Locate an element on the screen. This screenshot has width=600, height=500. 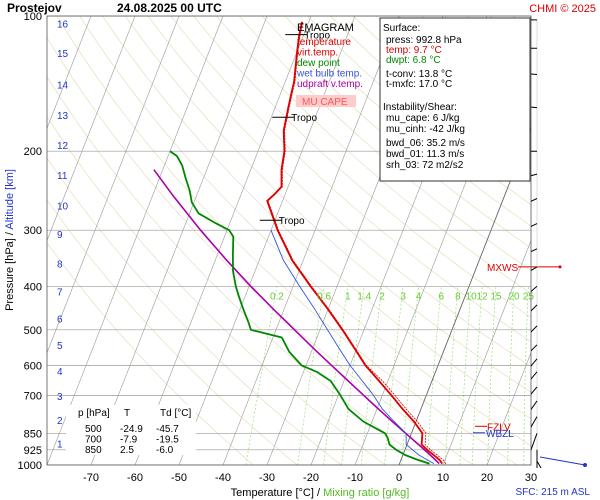
legend-item: temperature is located at coordinates (324, 42).